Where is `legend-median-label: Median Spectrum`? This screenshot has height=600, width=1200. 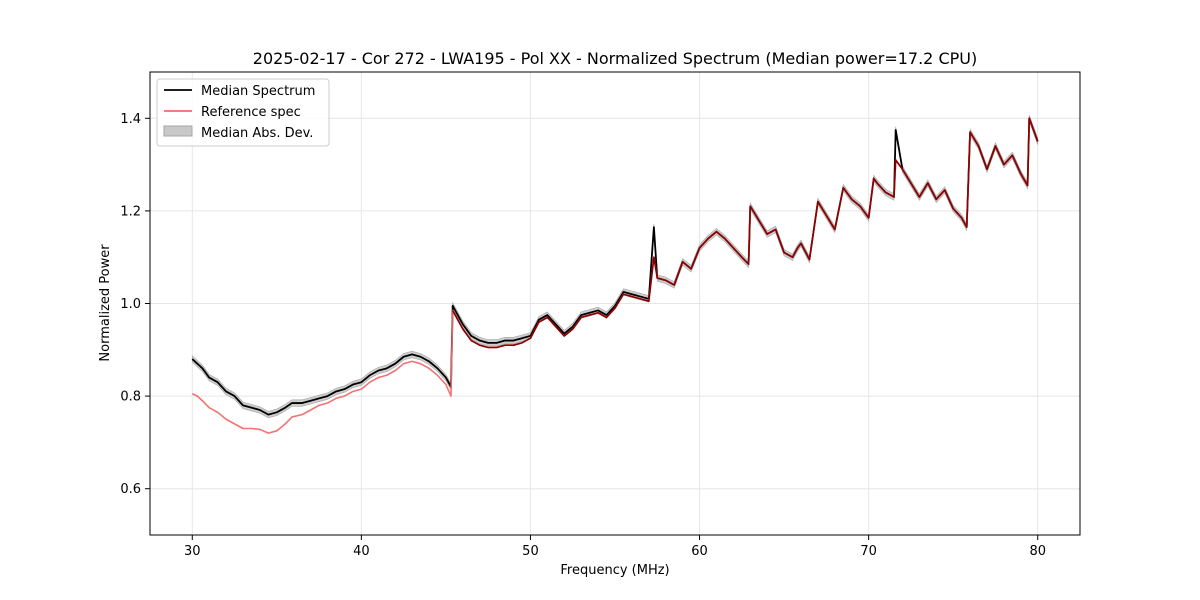
legend-median-label: Median Spectrum is located at coordinates (258, 91).